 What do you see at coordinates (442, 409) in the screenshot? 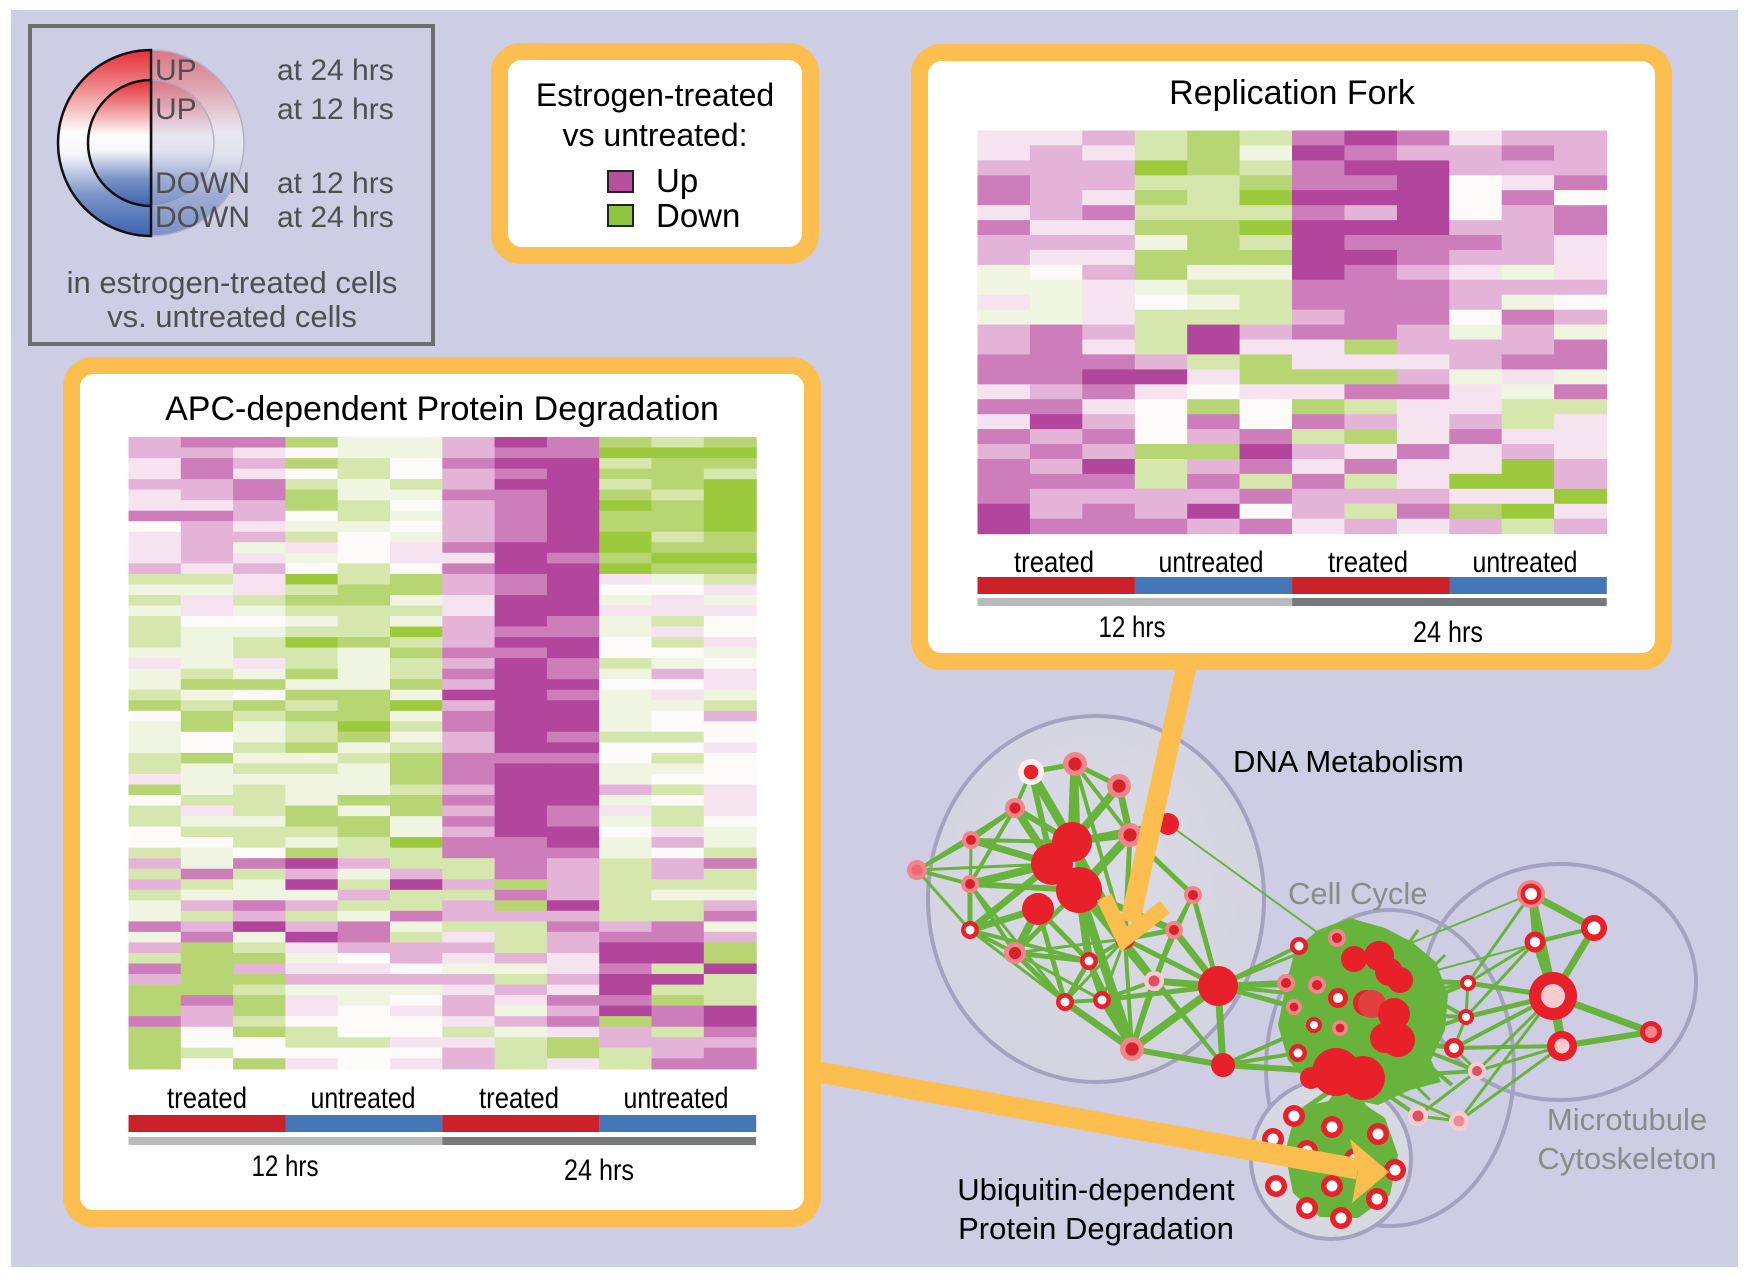
I see `svg-text:APC-dependent Protein Degradat: APC-dependent Protein Degradation` at bounding box center [442, 409].